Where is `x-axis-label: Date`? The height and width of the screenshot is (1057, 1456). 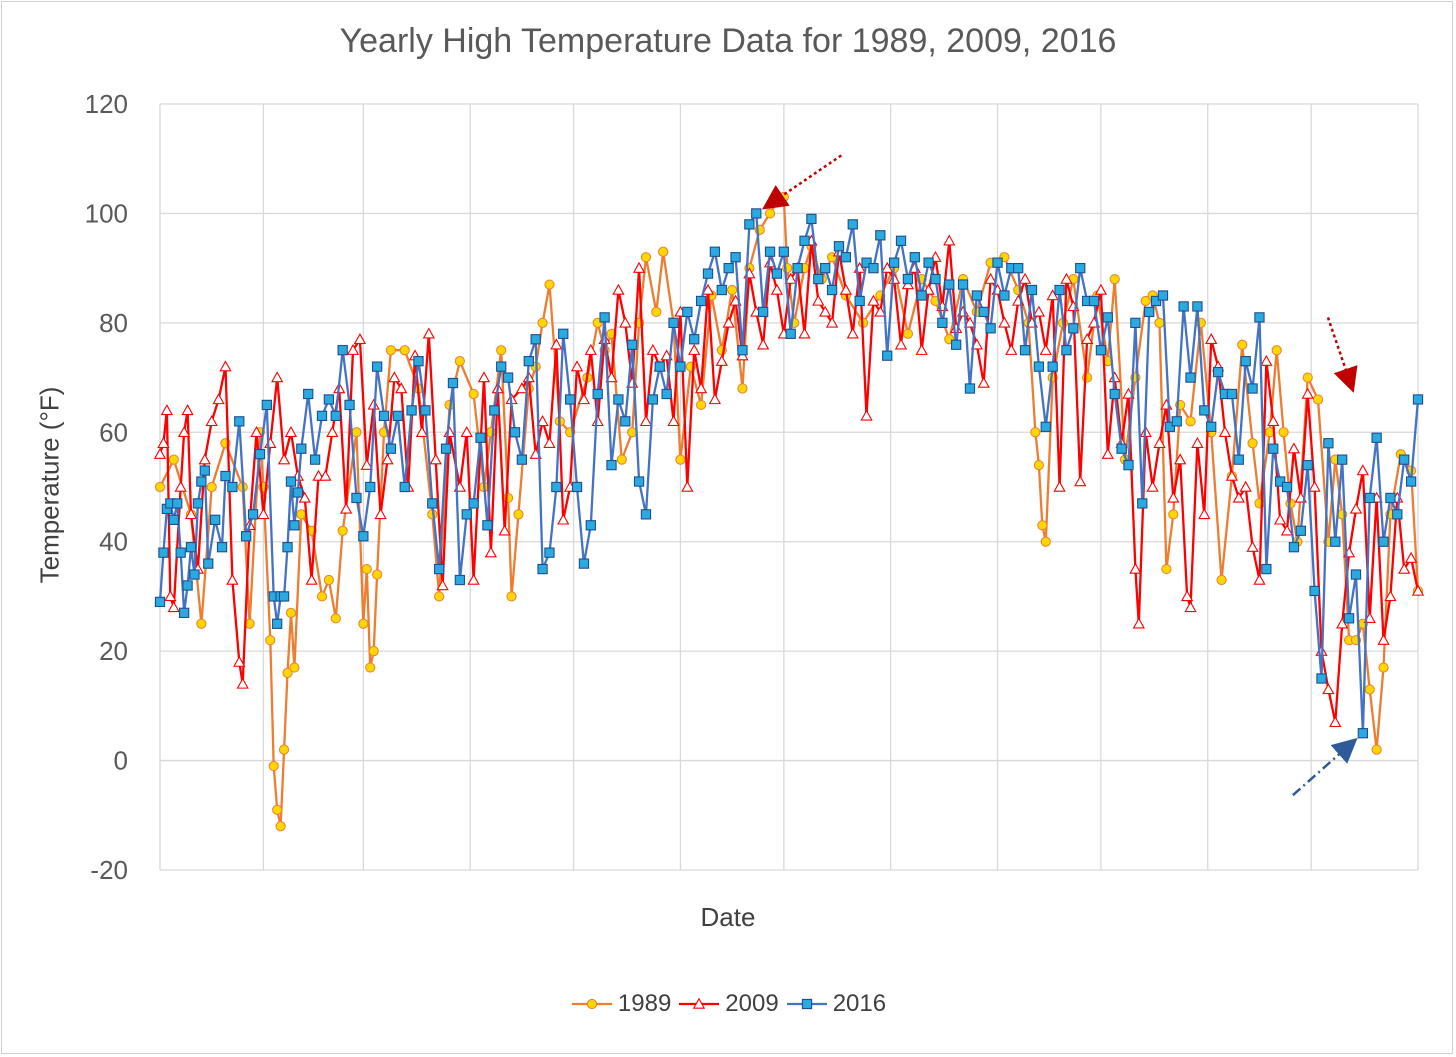 x-axis-label: Date is located at coordinates (728, 917).